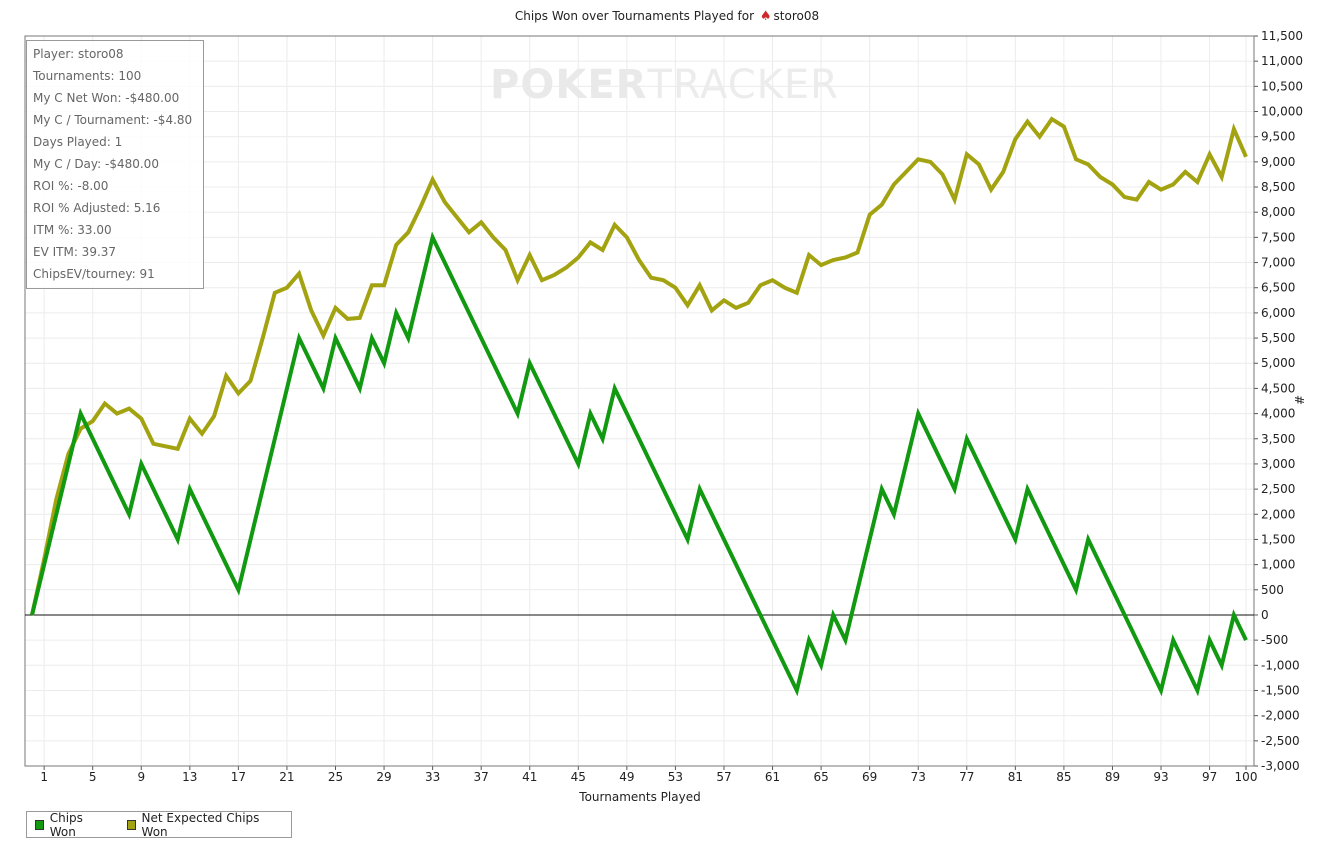 This screenshot has width=1334, height=850. Describe the element at coordinates (432, 777) in the screenshot. I see `x-tick-label: 33` at that location.